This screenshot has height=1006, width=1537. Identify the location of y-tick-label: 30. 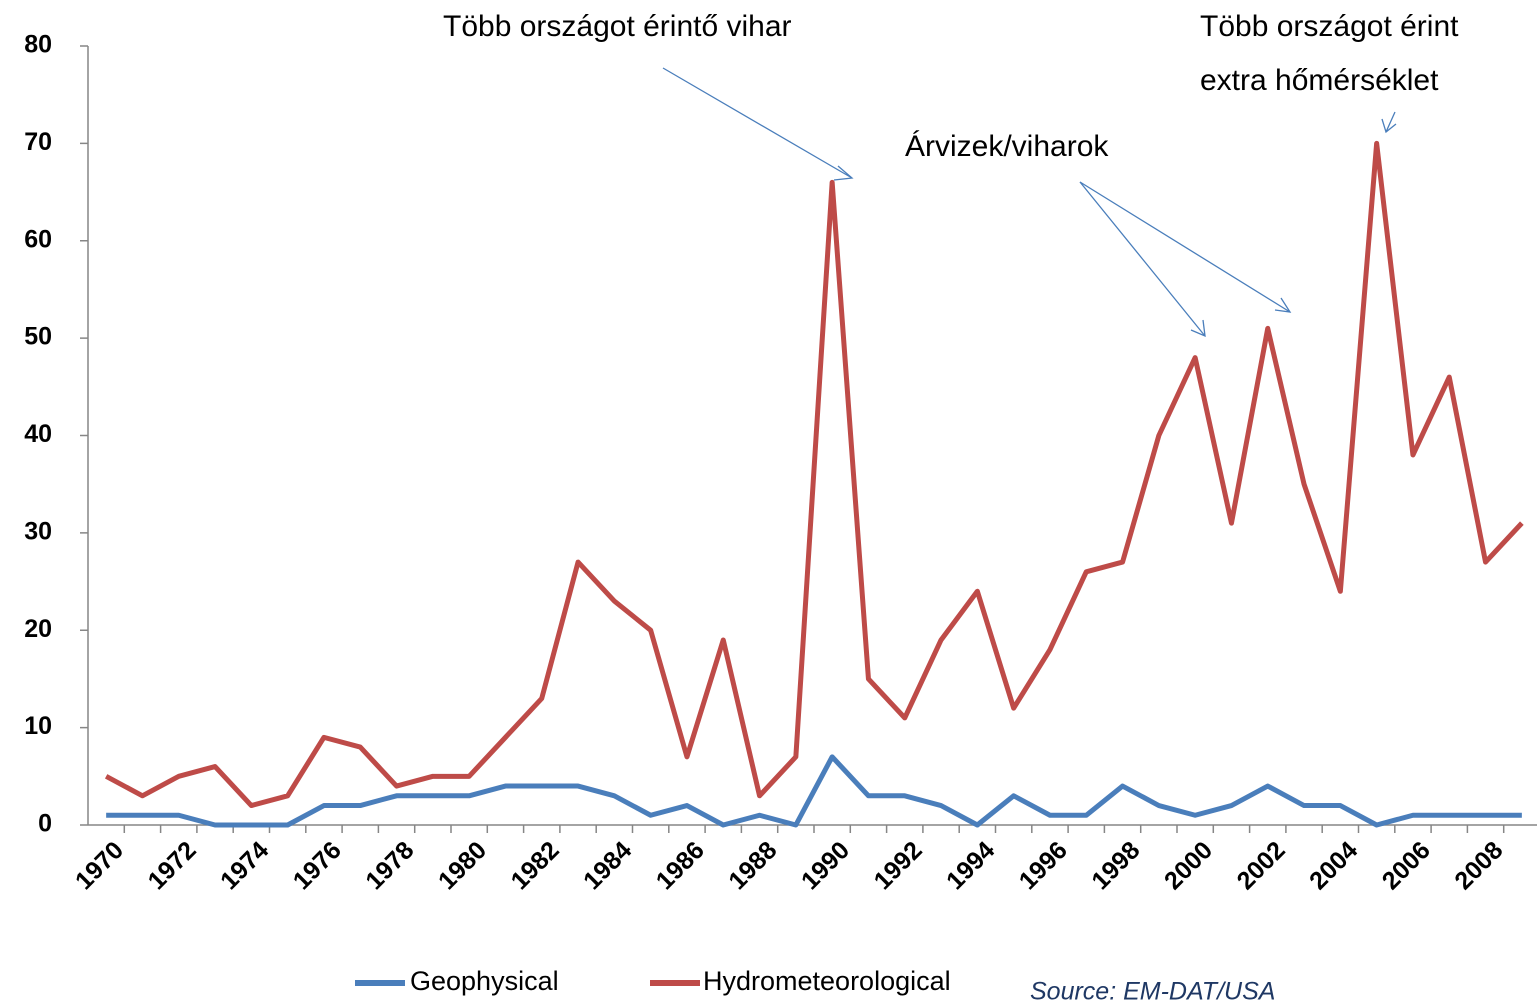
(38, 531).